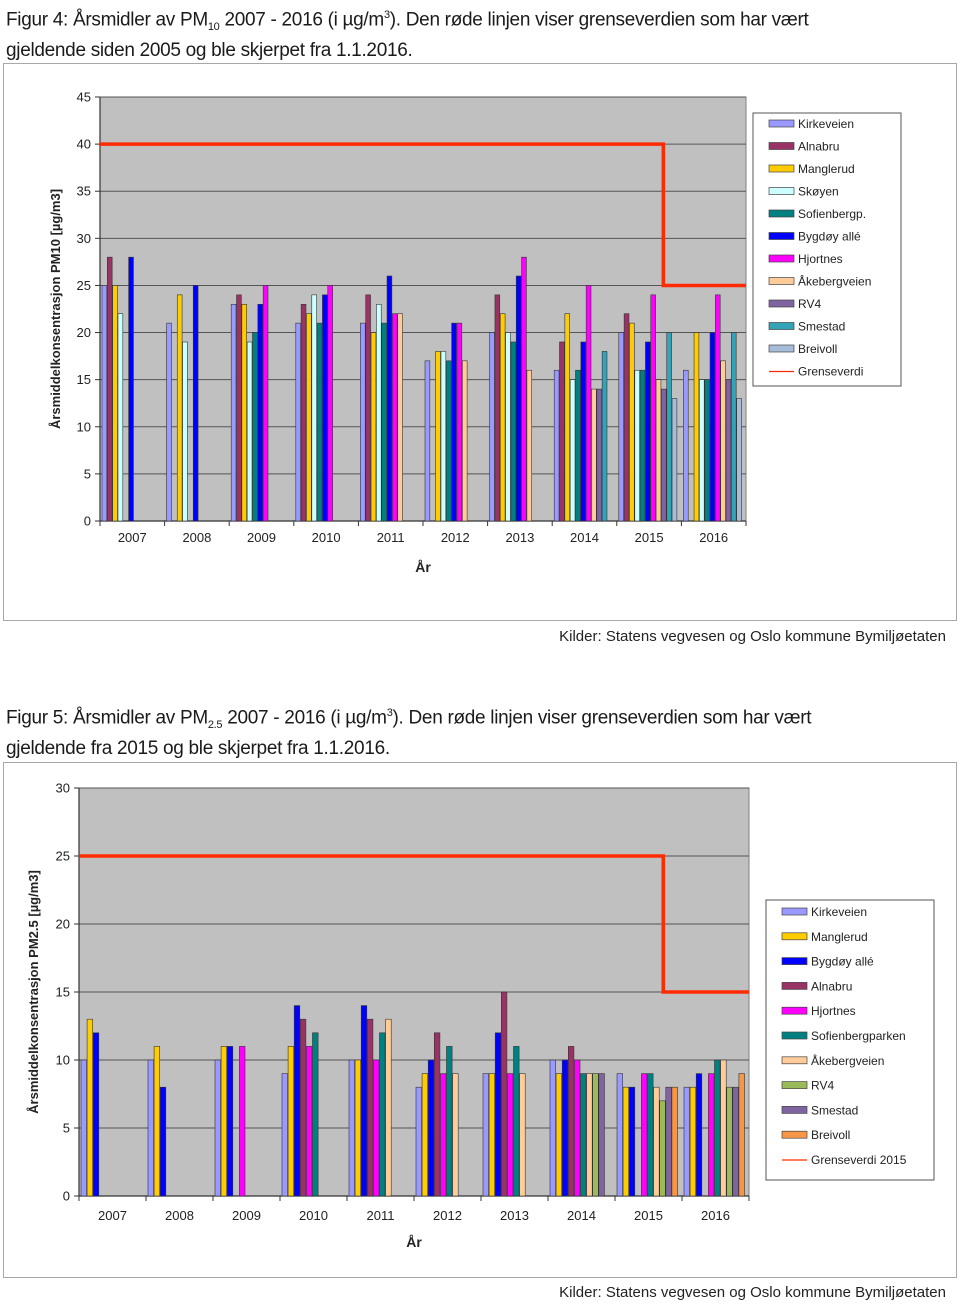  Describe the element at coordinates (625, 1141) in the screenshot. I see `bar-manglerud-2015` at that location.